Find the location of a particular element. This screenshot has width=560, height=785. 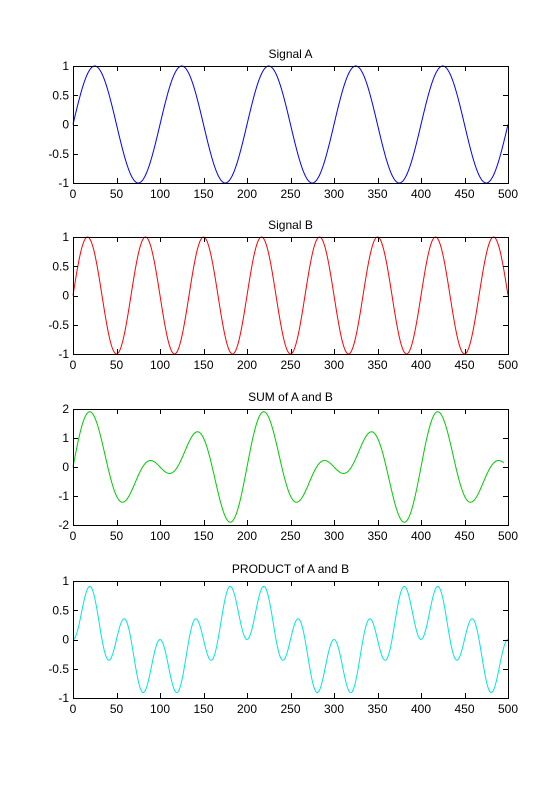

y-tick-label: -2 is located at coordinates (63, 525).